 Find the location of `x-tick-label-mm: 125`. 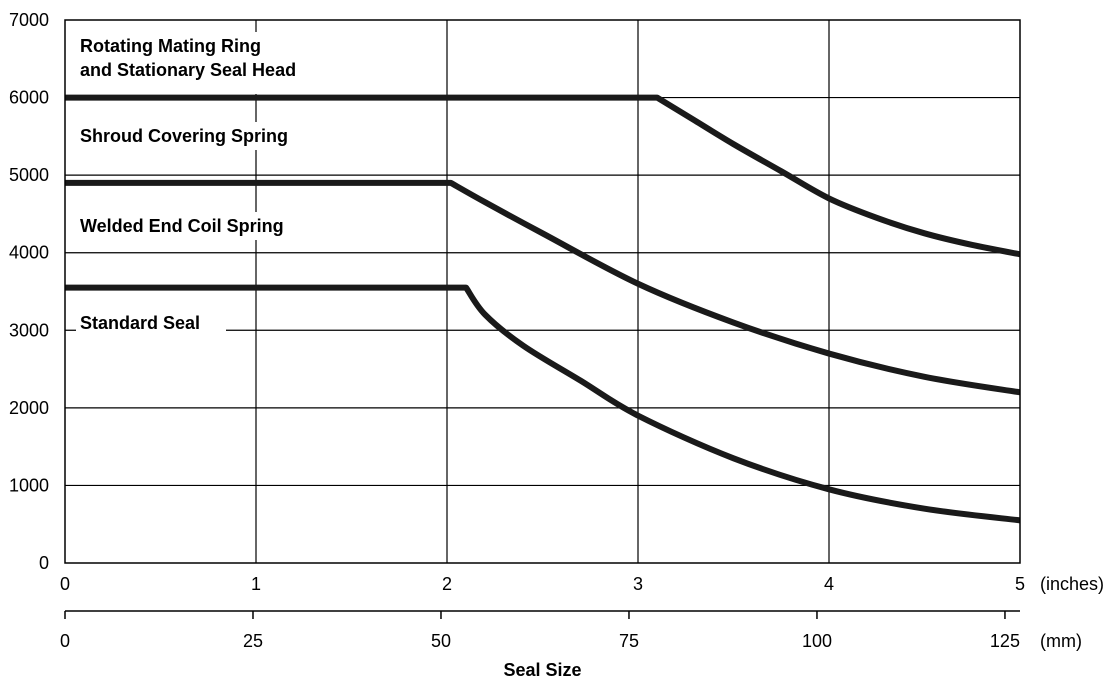

x-tick-label-mm: 125 is located at coordinates (1005, 641).